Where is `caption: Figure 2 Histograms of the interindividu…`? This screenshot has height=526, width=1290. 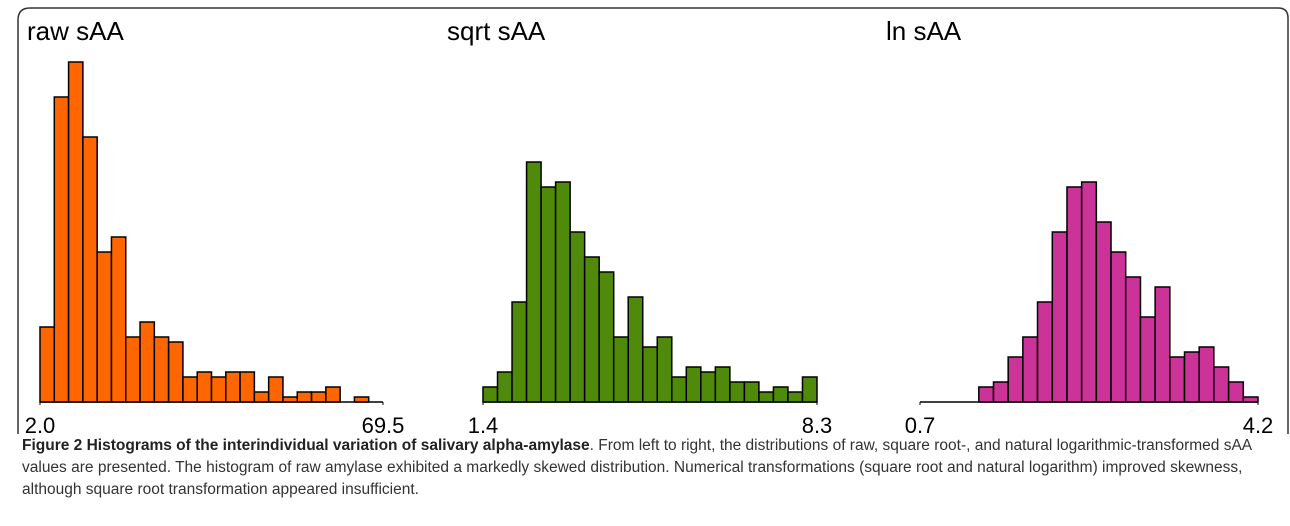 caption: Figure 2 Histograms of the interindividu… is located at coordinates (646, 468).